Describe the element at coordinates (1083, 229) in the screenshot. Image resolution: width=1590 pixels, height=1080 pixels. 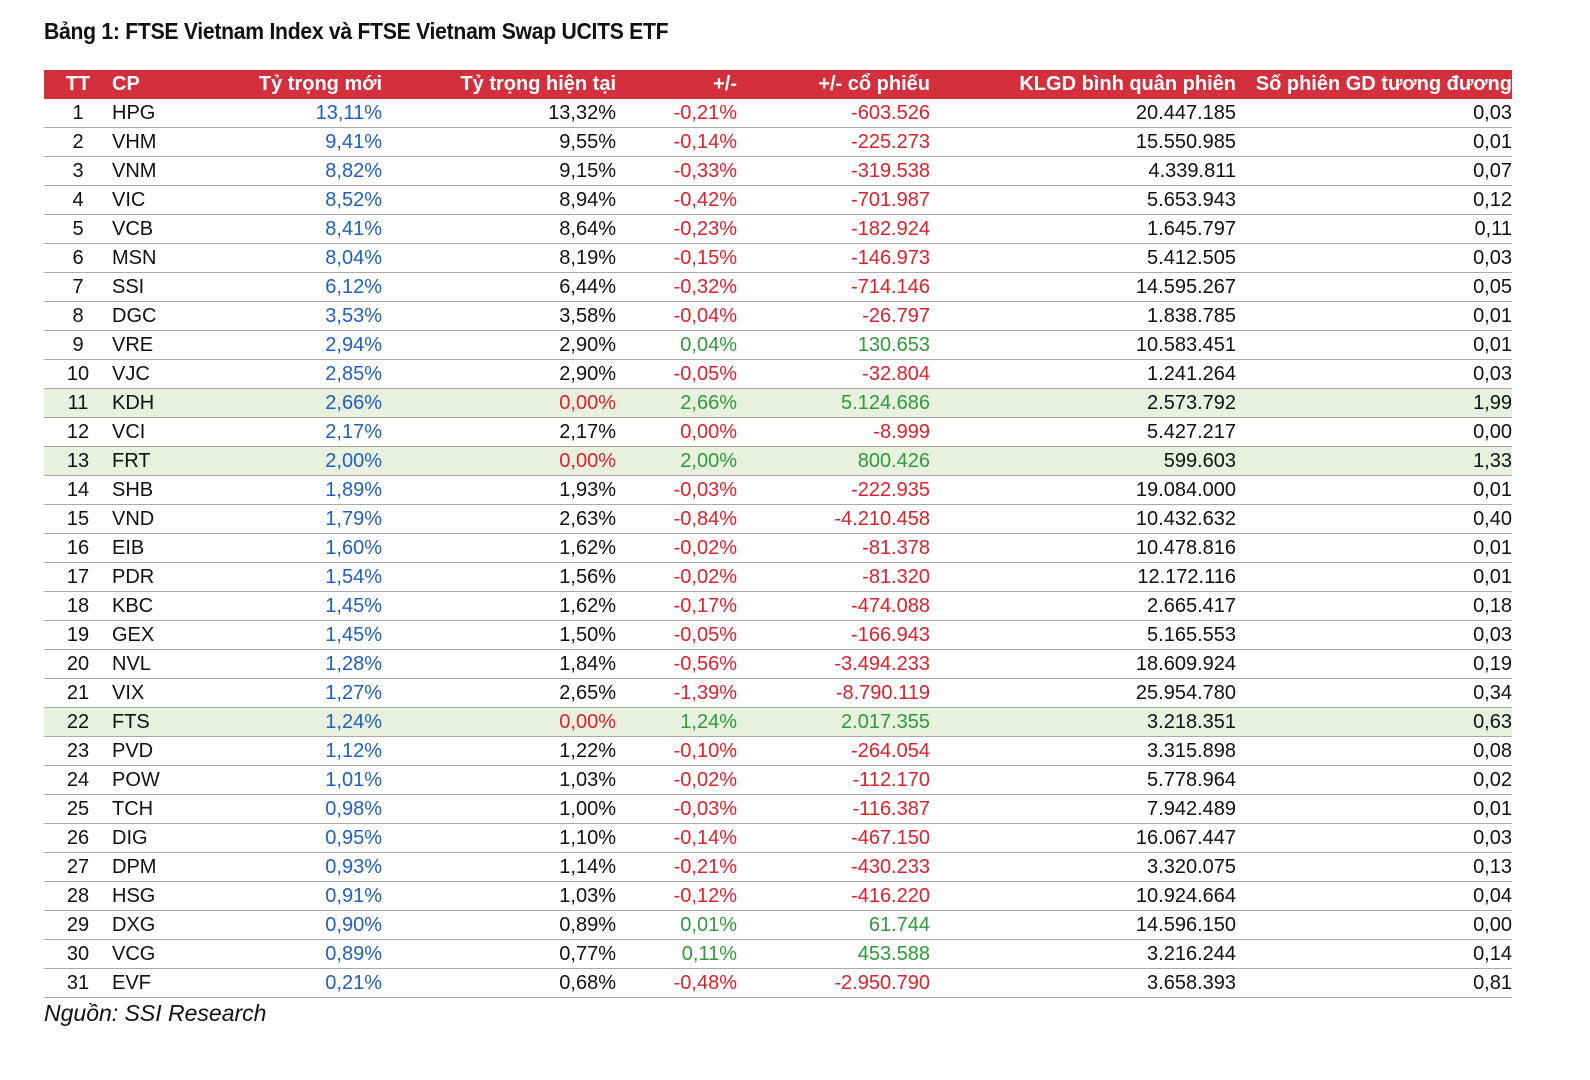
I see `cell-avg-volume: 1.645.797` at that location.